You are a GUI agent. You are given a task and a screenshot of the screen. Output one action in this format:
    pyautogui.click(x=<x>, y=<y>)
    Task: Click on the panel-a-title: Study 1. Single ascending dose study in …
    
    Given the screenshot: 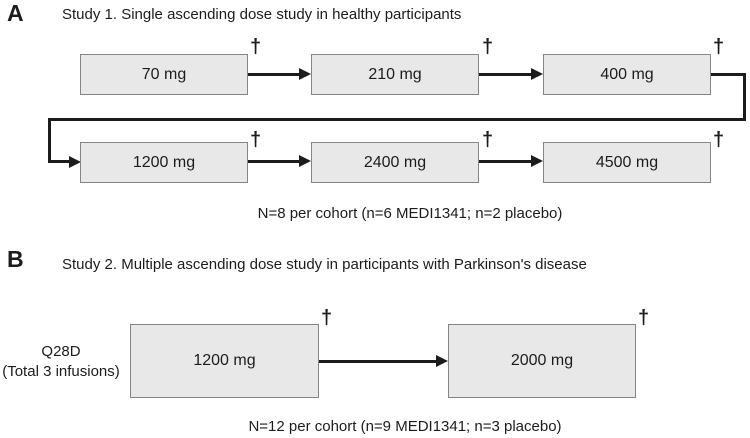 What is the action you would take?
    pyautogui.click(x=262, y=14)
    